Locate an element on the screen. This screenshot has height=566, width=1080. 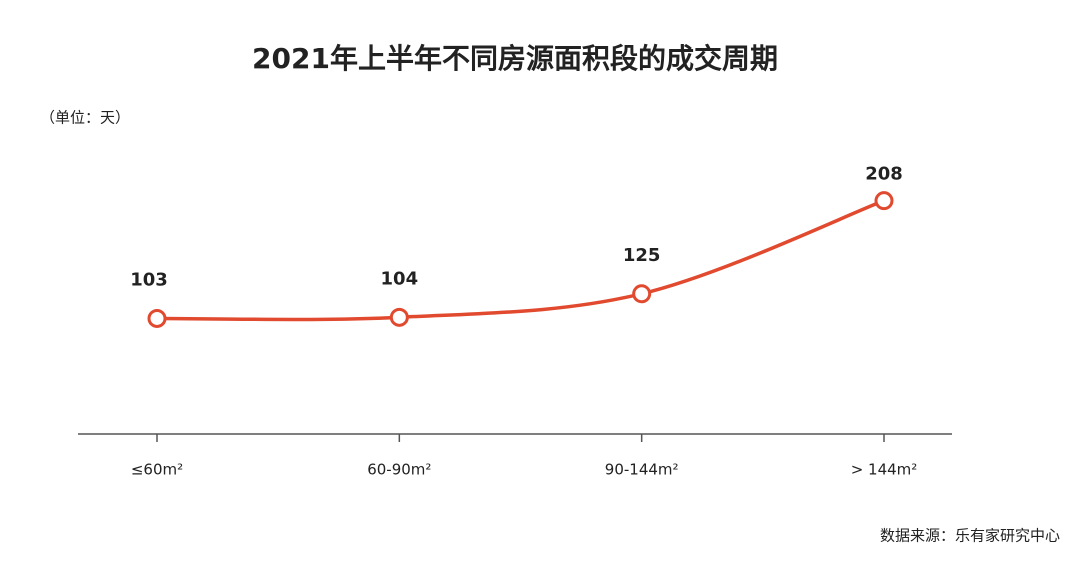
value-label: 103 is located at coordinates (149, 279).